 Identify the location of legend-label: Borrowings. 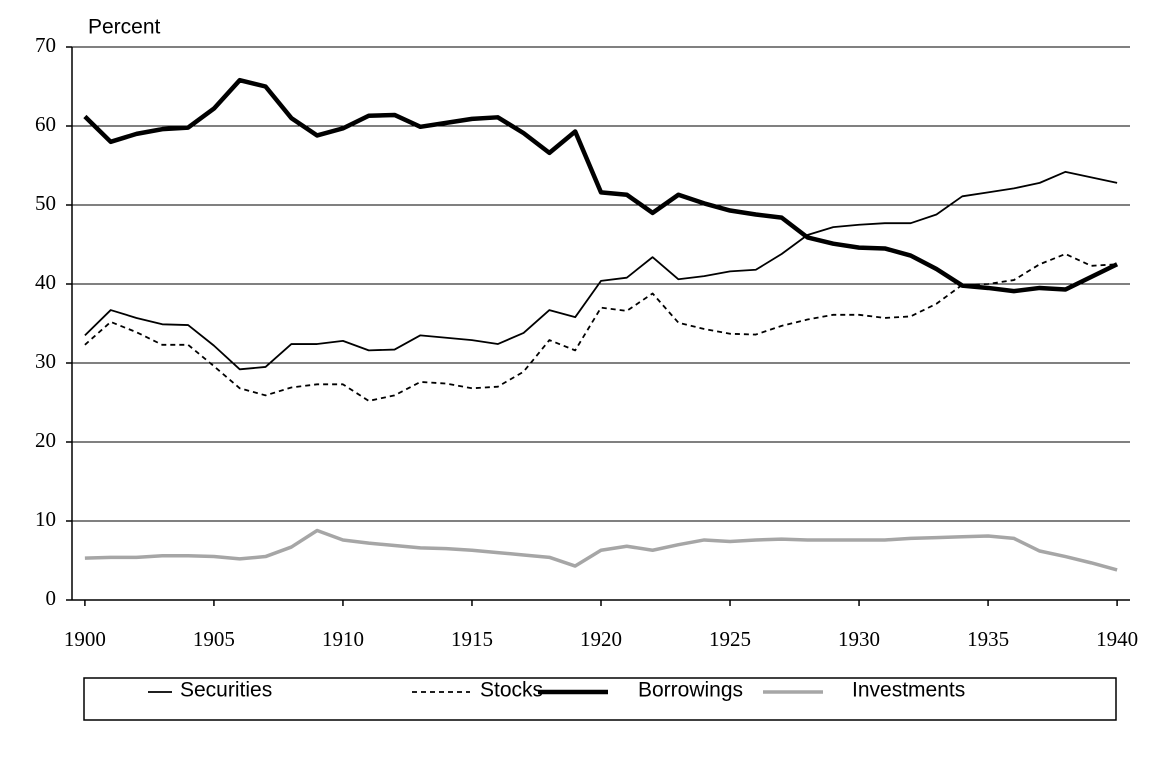
(690, 690).